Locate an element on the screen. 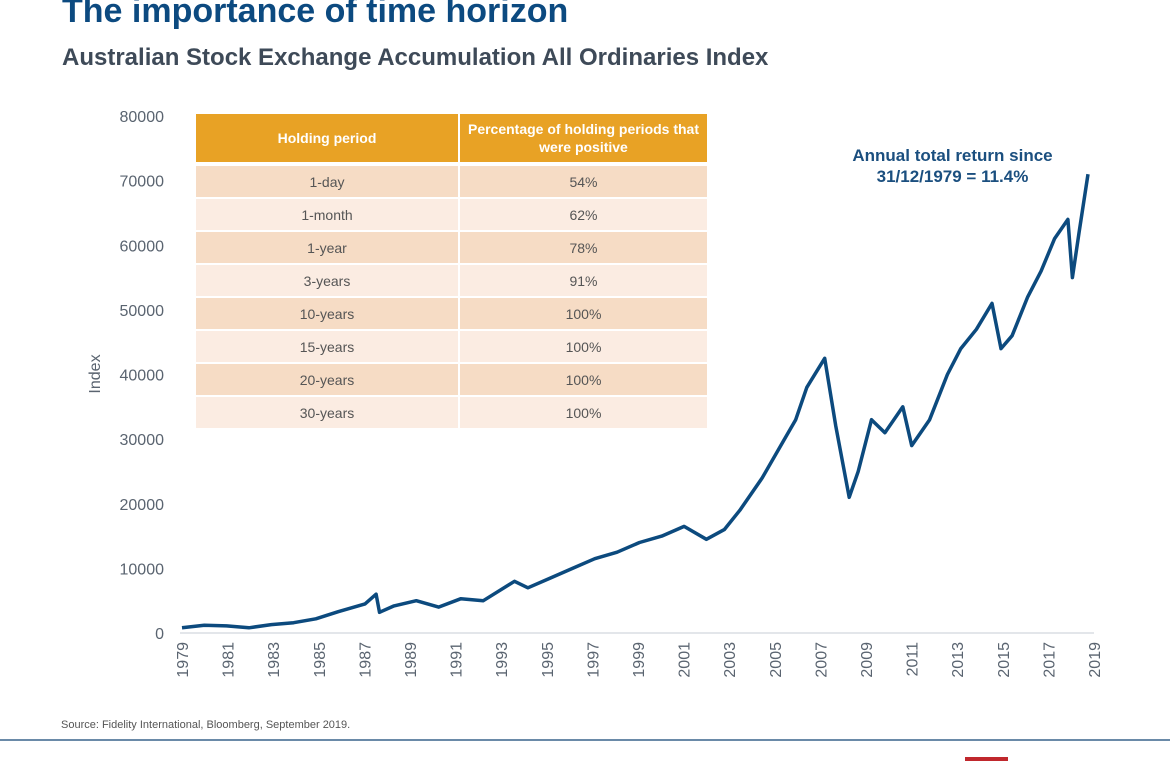 The image size is (1170, 761). table-row: 10-years 100% is located at coordinates (452, 314).